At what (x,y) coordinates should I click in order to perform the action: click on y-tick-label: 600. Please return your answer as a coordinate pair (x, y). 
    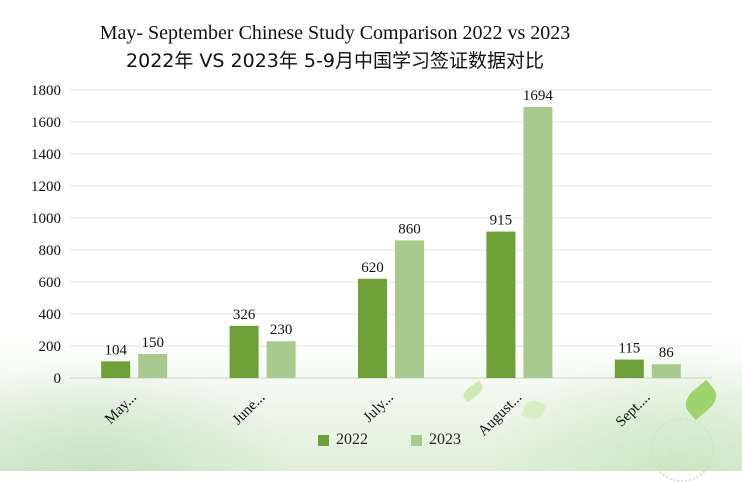
    Looking at the image, I should click on (50, 283).